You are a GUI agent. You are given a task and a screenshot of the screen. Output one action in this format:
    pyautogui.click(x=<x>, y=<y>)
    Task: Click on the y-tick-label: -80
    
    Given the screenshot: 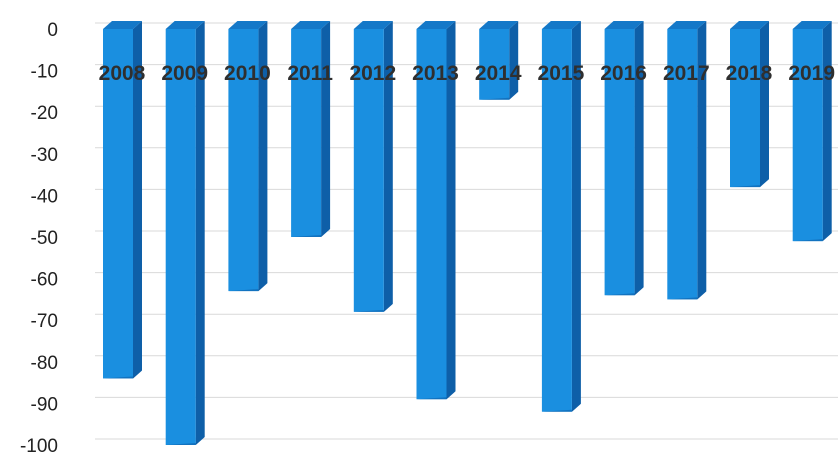 What is the action you would take?
    pyautogui.click(x=44, y=363)
    